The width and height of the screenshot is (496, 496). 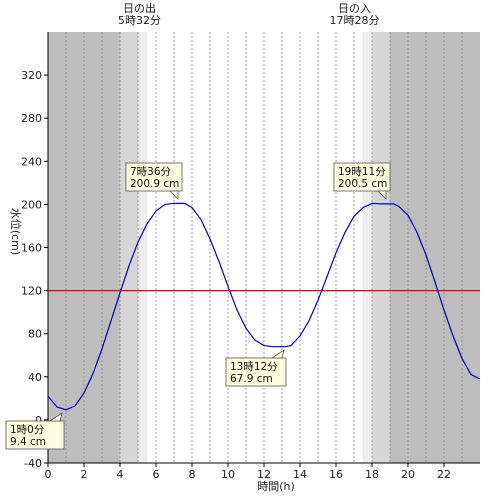 I want to click on sunset-time: 17時28分, so click(x=354, y=20).